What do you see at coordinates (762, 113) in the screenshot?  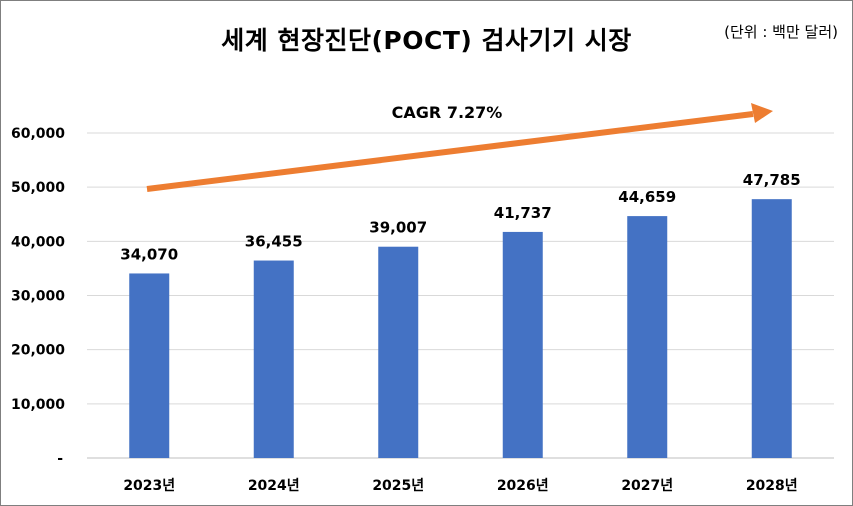 I see `trend-arrow-head` at bounding box center [762, 113].